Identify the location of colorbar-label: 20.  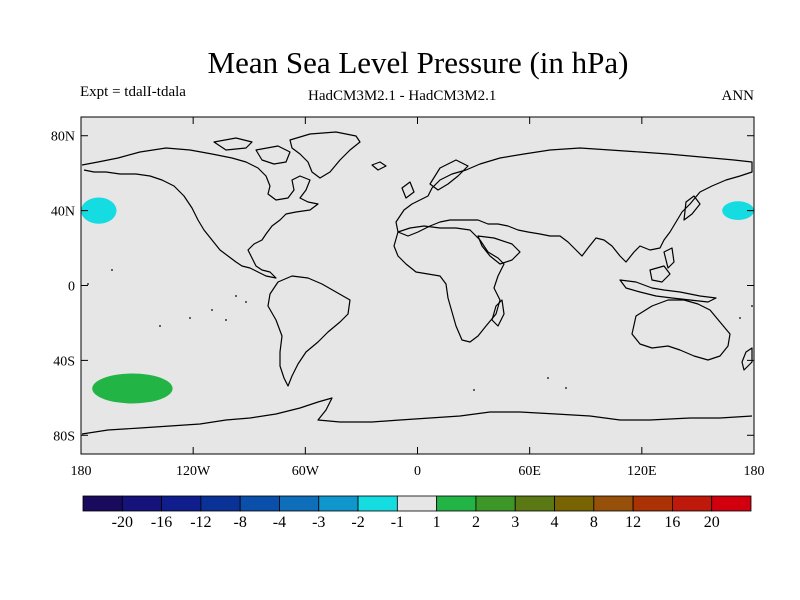
(712, 522).